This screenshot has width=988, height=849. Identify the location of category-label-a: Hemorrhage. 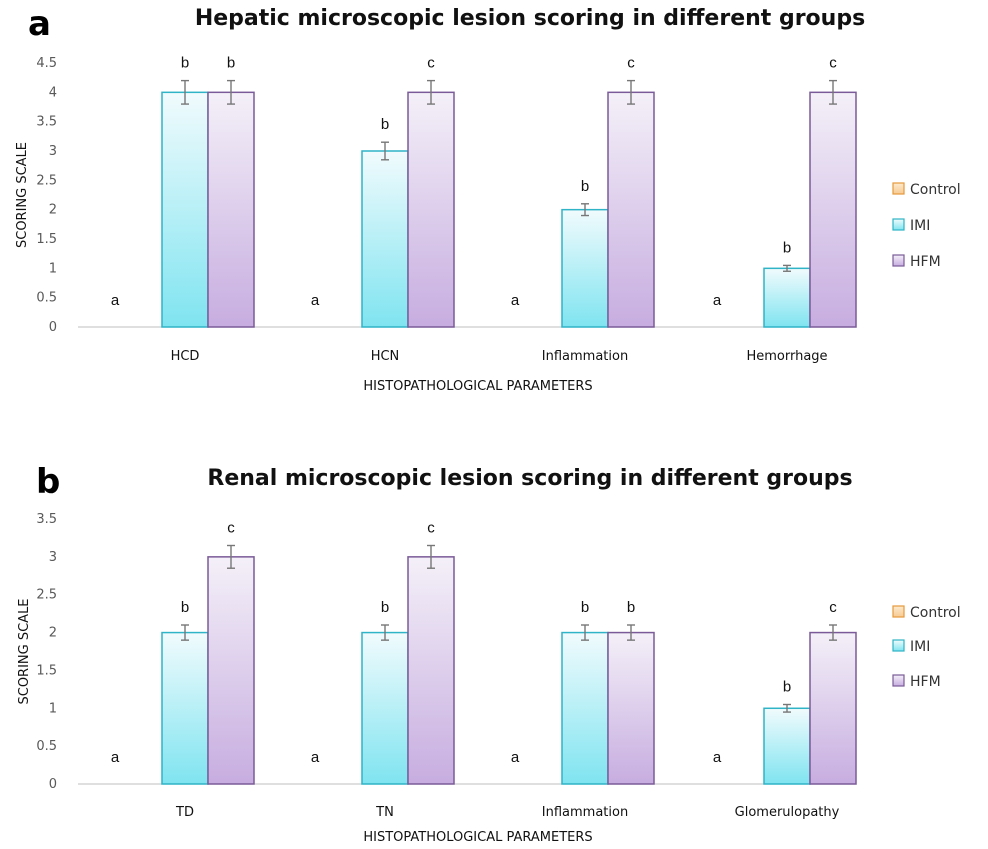
(786, 356).